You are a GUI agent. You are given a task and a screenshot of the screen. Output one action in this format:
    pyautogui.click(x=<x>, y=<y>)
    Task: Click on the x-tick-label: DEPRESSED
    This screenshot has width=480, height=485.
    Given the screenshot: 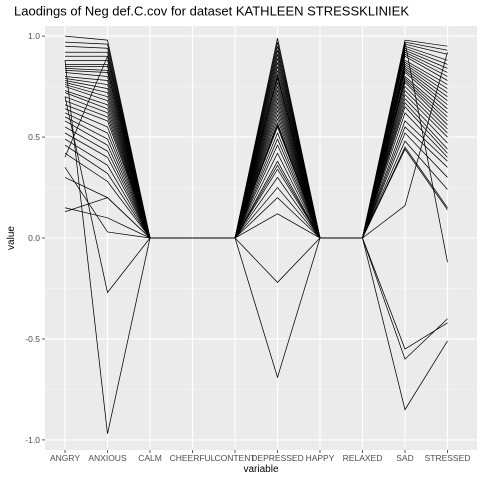 What is the action you would take?
    pyautogui.click(x=277, y=458)
    